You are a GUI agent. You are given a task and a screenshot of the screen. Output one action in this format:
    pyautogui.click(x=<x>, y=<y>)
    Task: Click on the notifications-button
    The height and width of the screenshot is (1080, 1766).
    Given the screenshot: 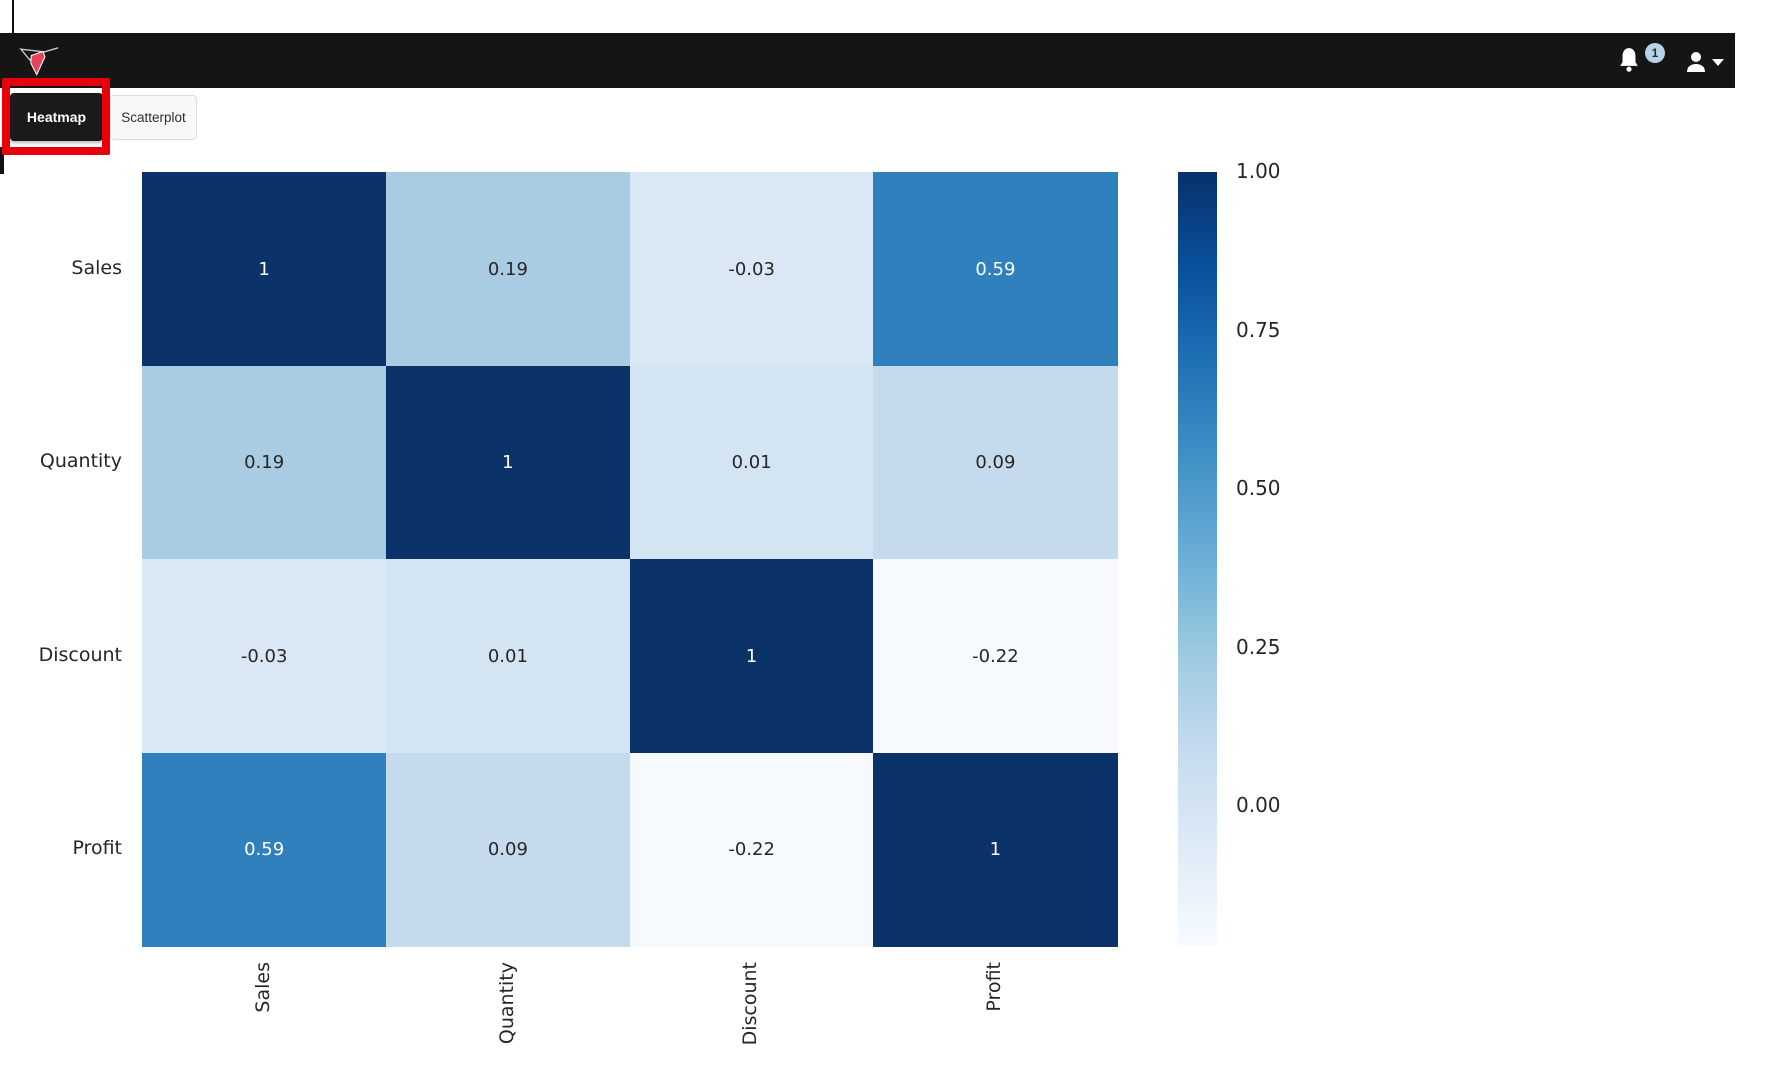 What is the action you would take?
    pyautogui.click(x=1629, y=61)
    